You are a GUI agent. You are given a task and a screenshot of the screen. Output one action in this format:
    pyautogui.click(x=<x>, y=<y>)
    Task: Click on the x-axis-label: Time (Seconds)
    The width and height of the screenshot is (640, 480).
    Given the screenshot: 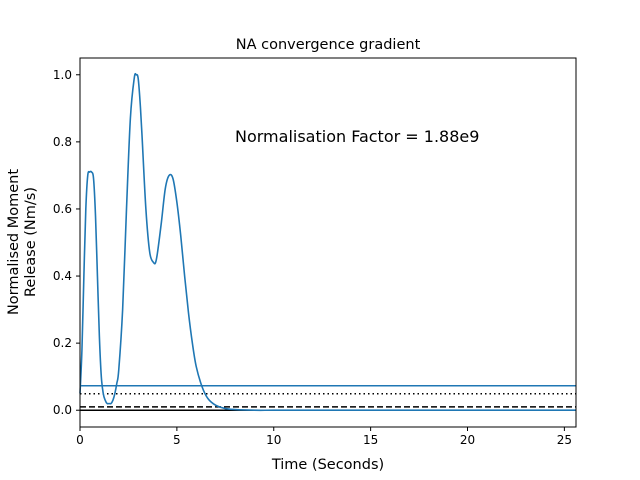 What is the action you would take?
    pyautogui.click(x=327, y=465)
    